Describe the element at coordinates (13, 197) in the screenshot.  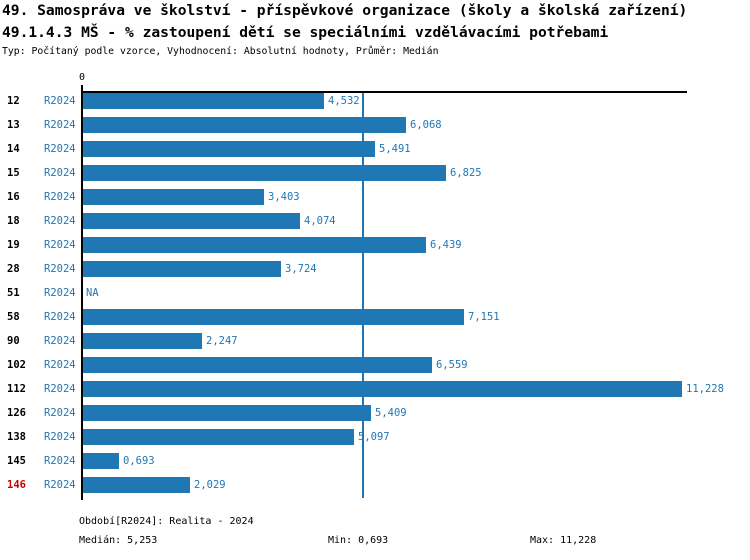
I see `row-category-label: 16` at that location.